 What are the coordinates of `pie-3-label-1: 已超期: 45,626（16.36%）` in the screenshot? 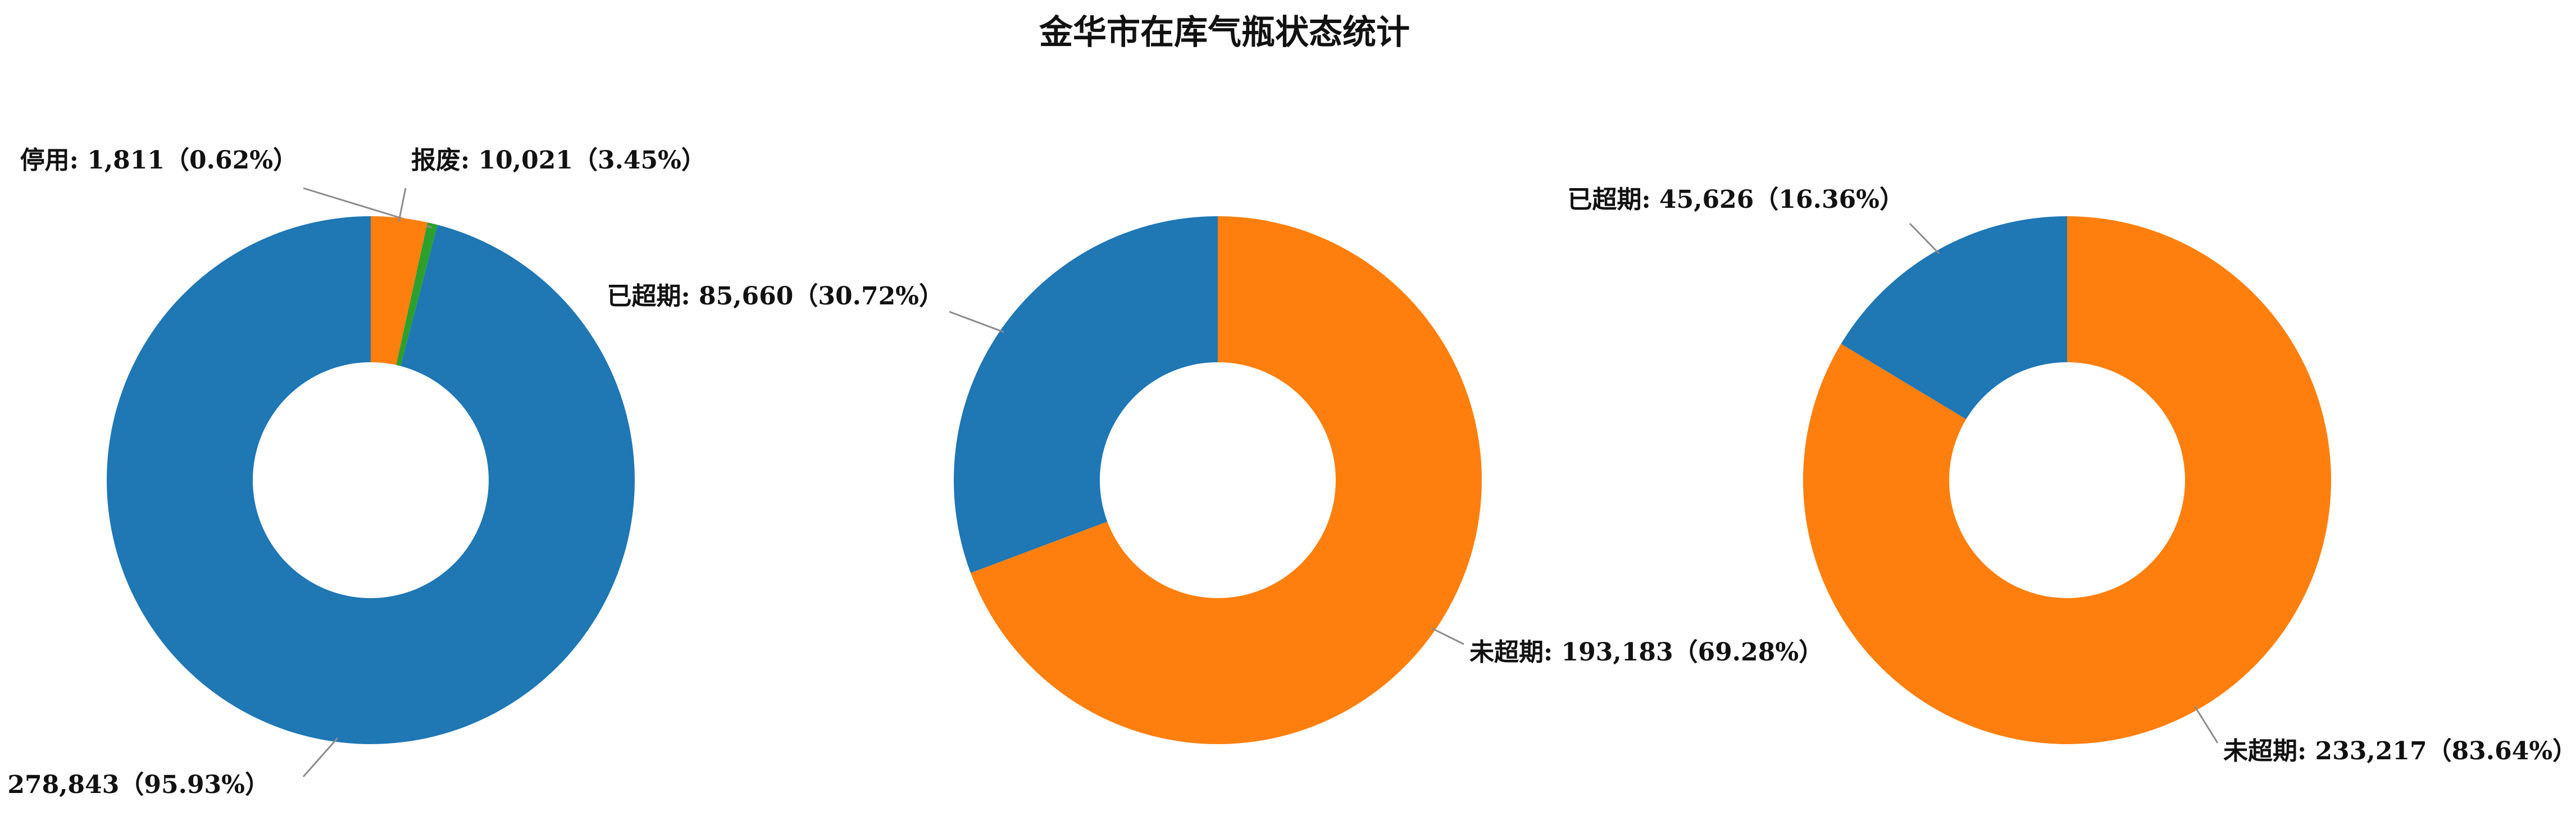 It's located at (1735, 199).